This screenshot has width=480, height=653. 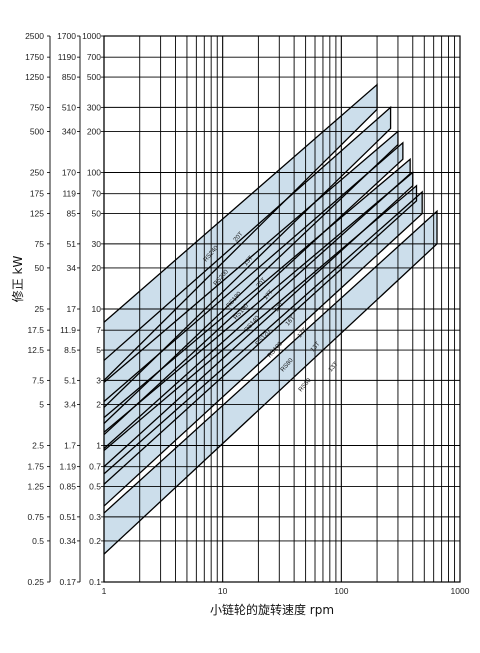 What do you see at coordinates (72, 214) in the screenshot?
I see `y-tick-label: 85` at bounding box center [72, 214].